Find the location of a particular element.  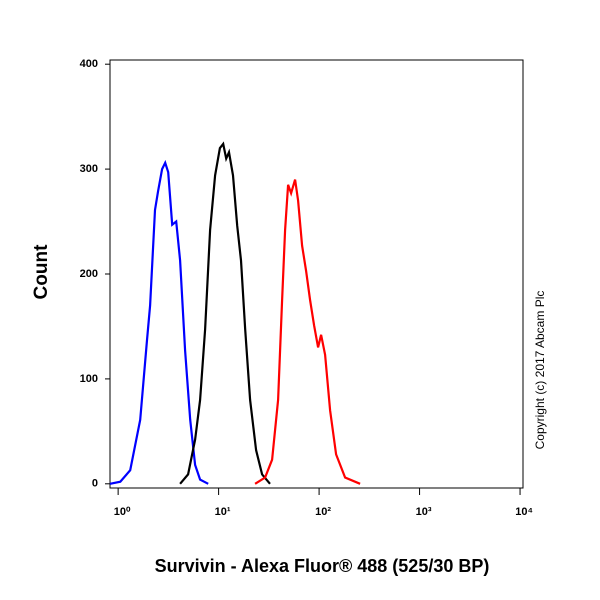

x-tick-label: 10³ is located at coordinates (424, 512).